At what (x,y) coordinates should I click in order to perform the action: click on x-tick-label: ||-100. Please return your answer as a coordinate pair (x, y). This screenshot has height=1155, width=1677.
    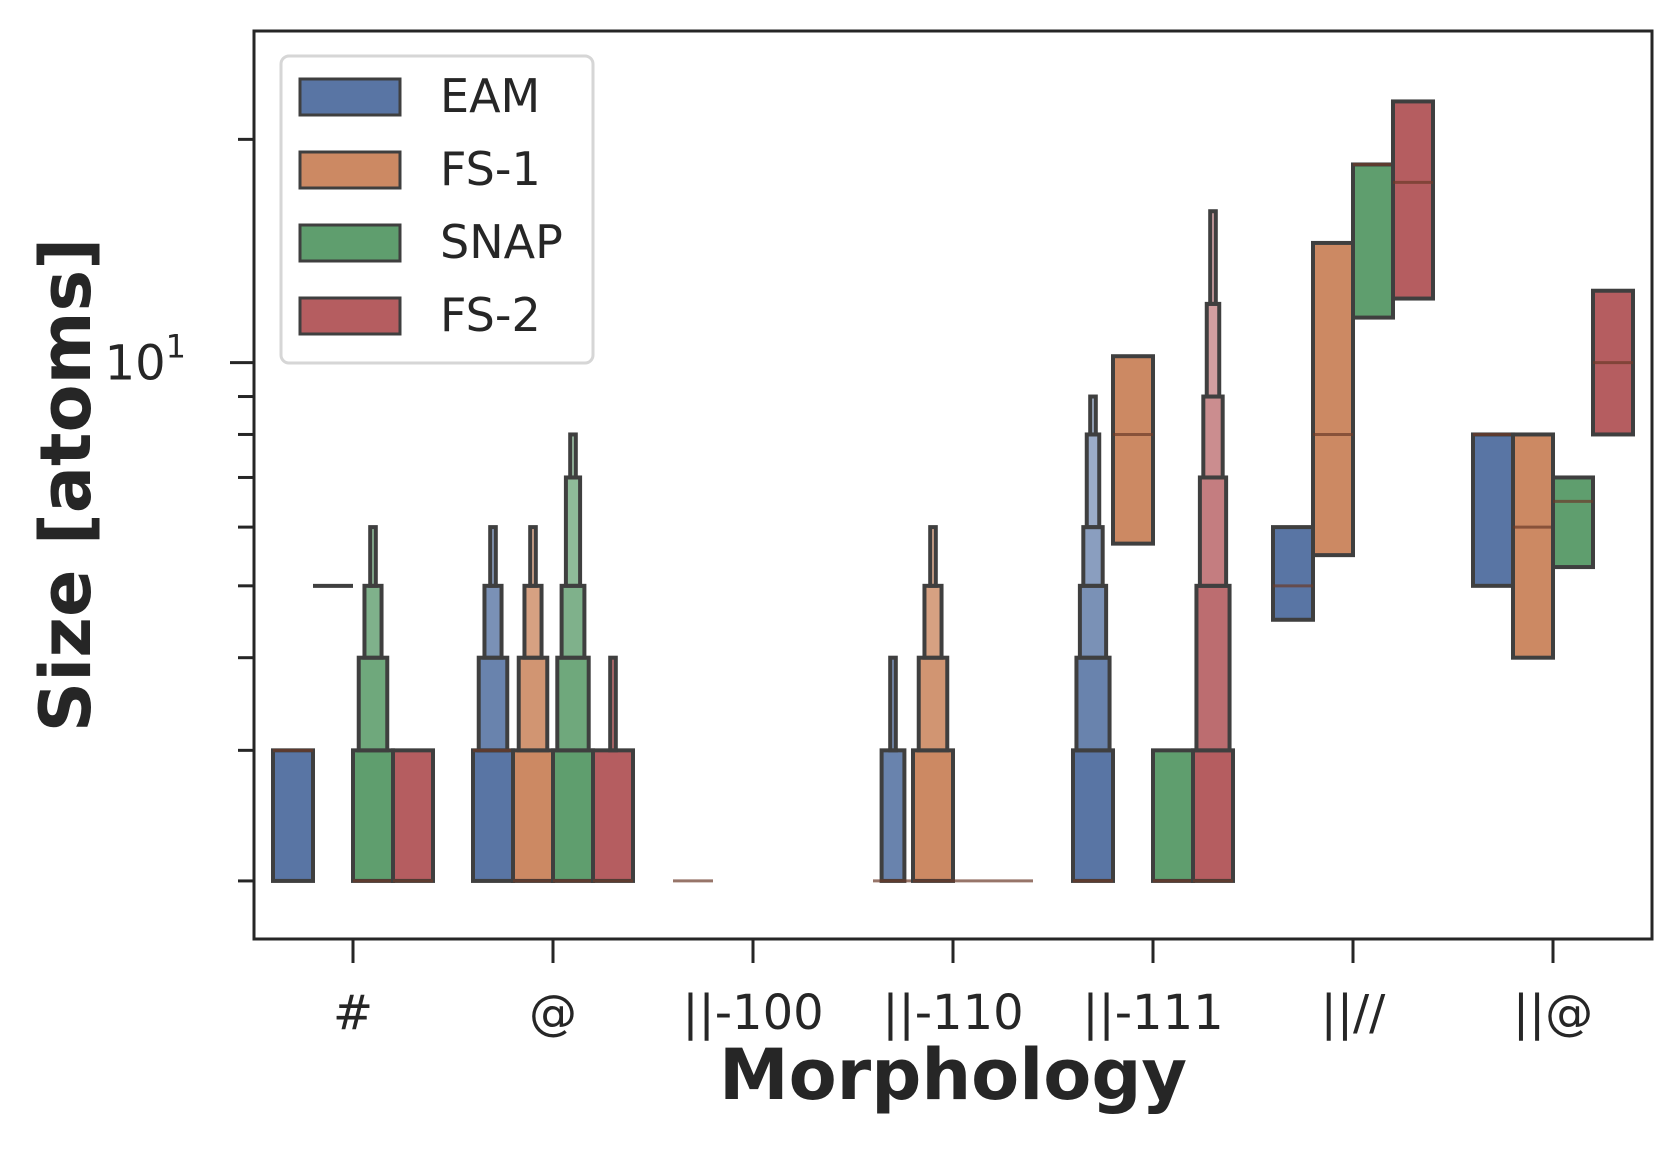
    Looking at the image, I should click on (752, 1013).